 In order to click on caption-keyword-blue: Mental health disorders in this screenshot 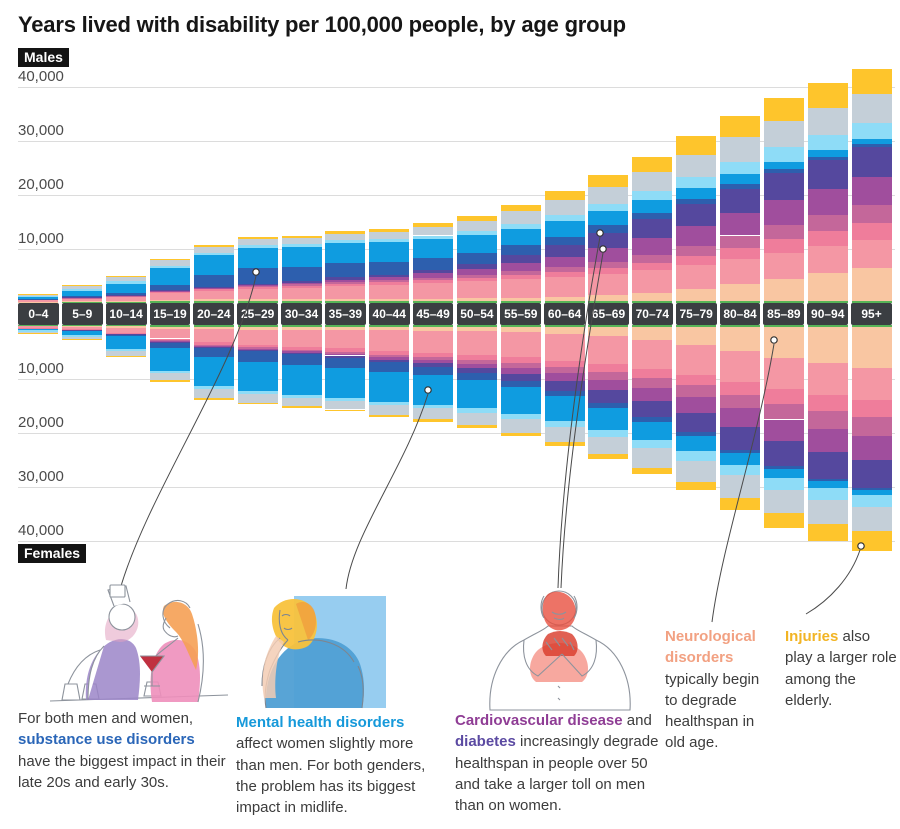, I will do `click(320, 722)`.